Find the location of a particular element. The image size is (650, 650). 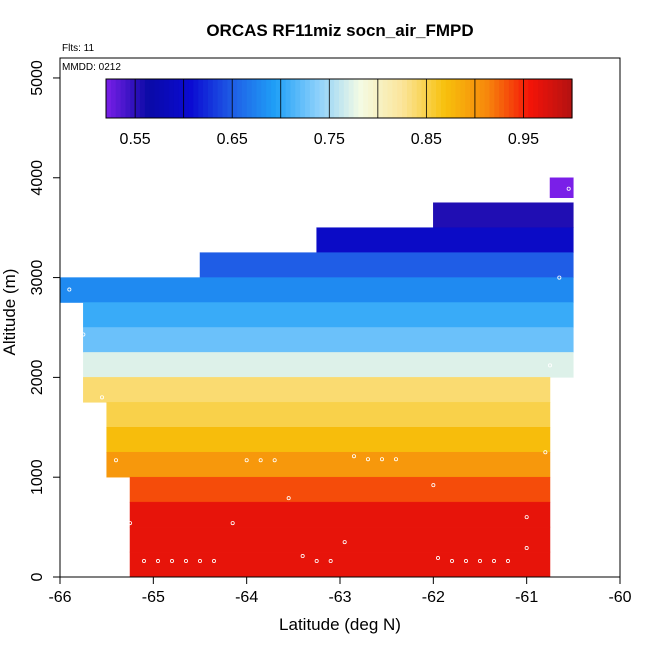

mmdd-note: MMDD: 0212 is located at coordinates (91, 67).